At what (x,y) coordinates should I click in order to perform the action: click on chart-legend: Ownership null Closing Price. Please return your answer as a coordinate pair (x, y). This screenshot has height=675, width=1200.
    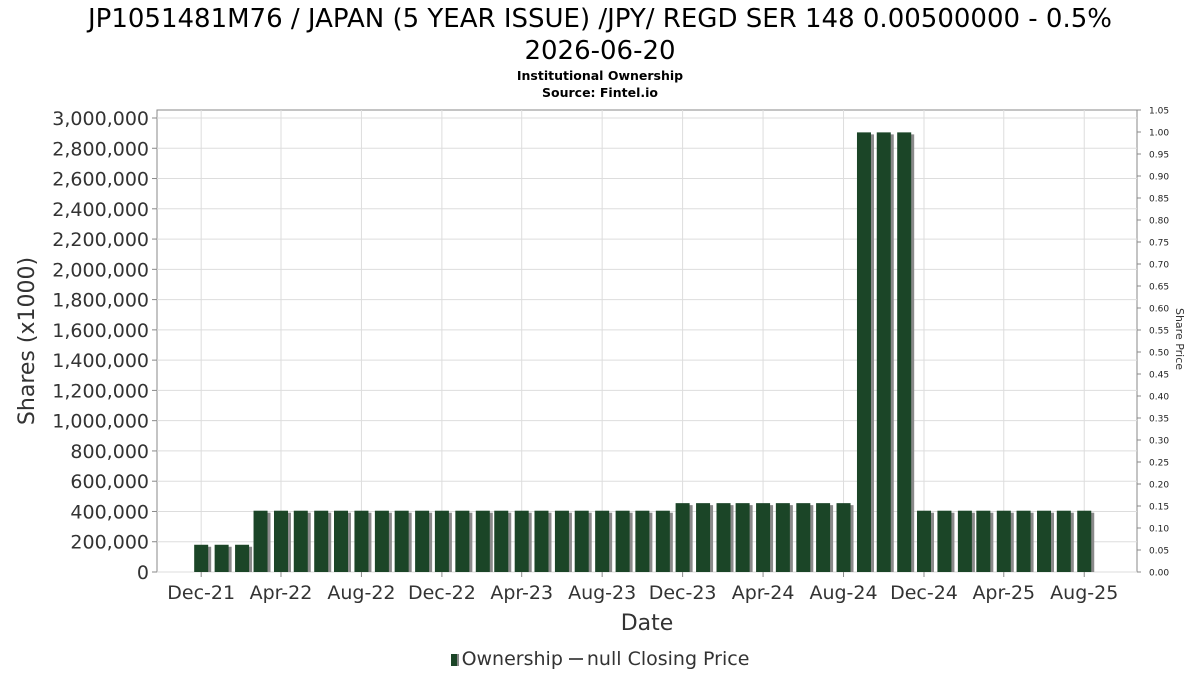
    Looking at the image, I should click on (600, 659).